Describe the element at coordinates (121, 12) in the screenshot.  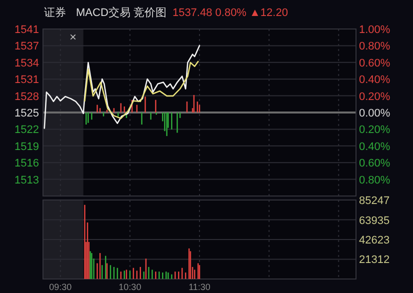
I see `chart-subtitle: MACD交易 竞价图` at that location.